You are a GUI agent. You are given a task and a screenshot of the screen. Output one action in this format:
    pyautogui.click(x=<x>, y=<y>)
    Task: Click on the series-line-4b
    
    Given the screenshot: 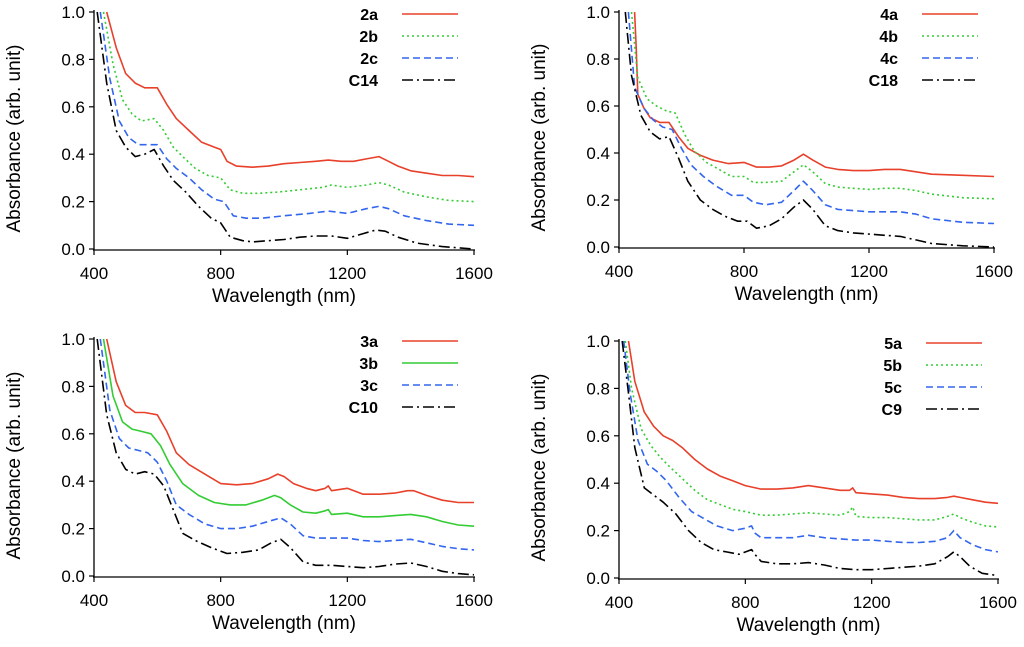 What is the action you would take?
    pyautogui.click(x=812, y=105)
    